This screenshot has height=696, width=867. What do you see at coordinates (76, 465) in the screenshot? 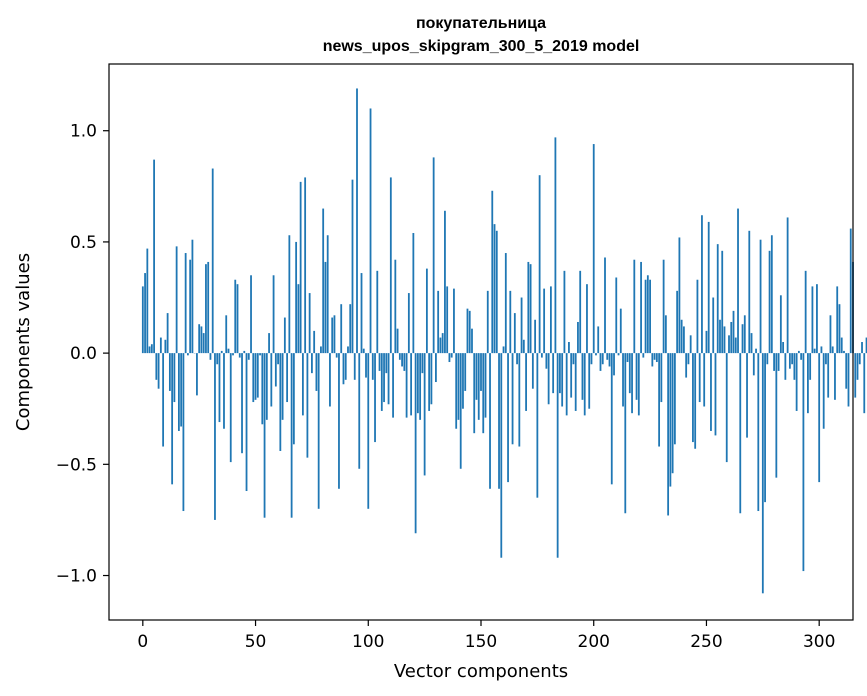
I see `y-tick-label: −0.5` at bounding box center [76, 465].